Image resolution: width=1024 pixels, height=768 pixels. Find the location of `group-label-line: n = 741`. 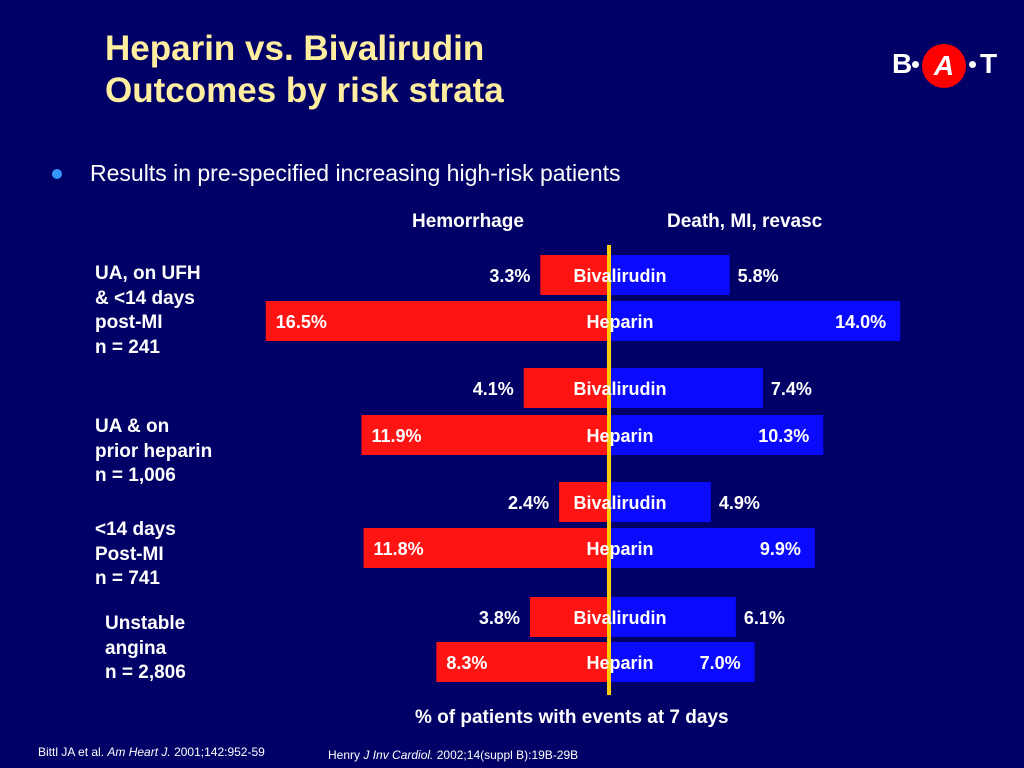

group-label-line: n = 741 is located at coordinates (127, 578).